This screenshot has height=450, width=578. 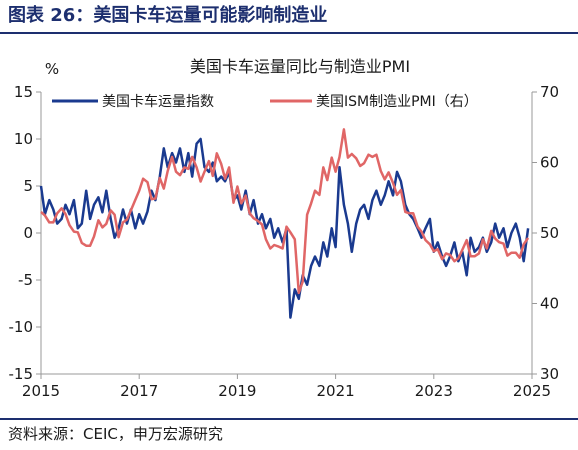 What do you see at coordinates (549, 304) in the screenshot?
I see `right-tick-label: 40` at bounding box center [549, 304].